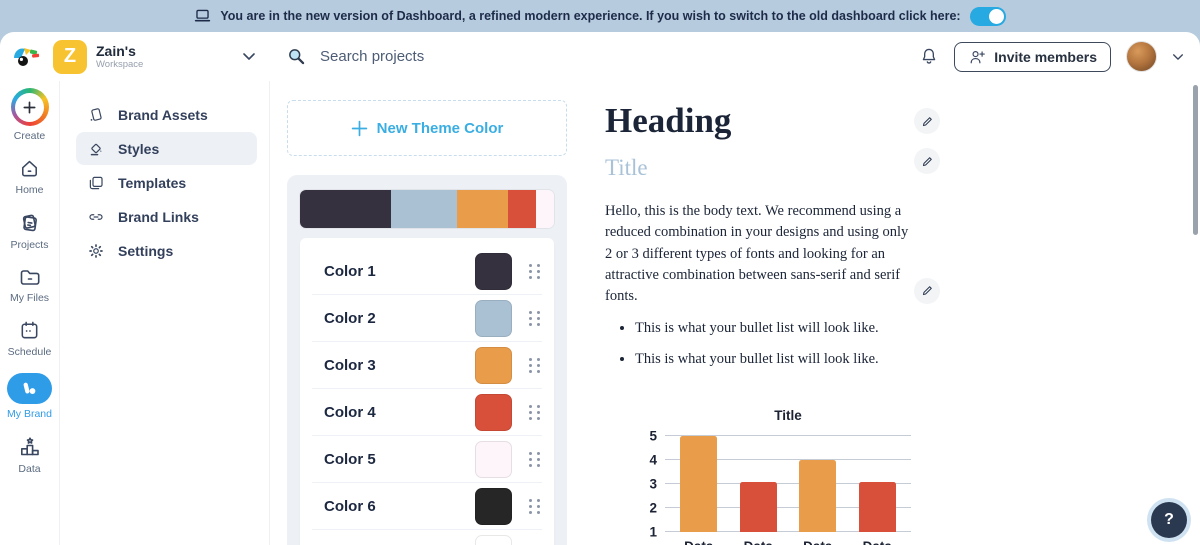 Image resolution: width=1200 pixels, height=545 pixels. What do you see at coordinates (29, 245) in the screenshot?
I see `rail-label: Projects` at bounding box center [29, 245].